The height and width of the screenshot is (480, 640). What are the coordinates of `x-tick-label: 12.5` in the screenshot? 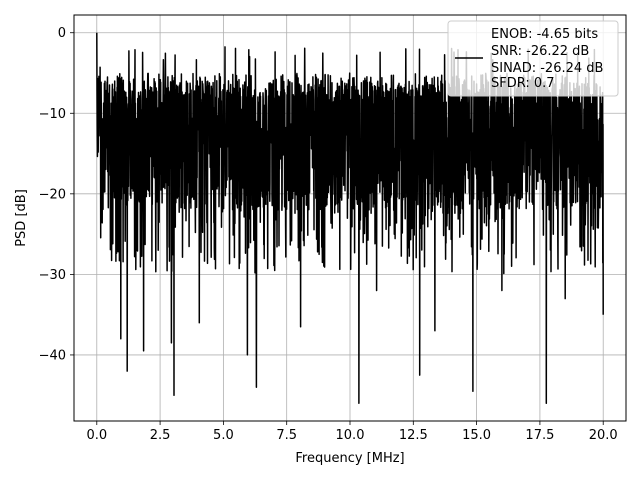 It's located at (413, 435).